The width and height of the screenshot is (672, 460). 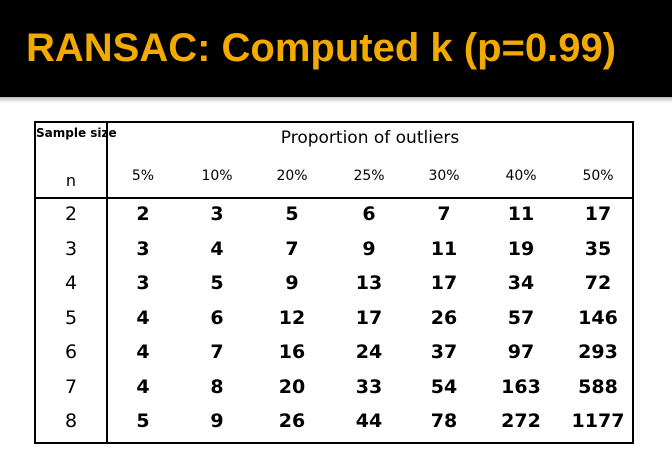 I want to click on proportion-header: Proportion of outliers, so click(x=370, y=138).